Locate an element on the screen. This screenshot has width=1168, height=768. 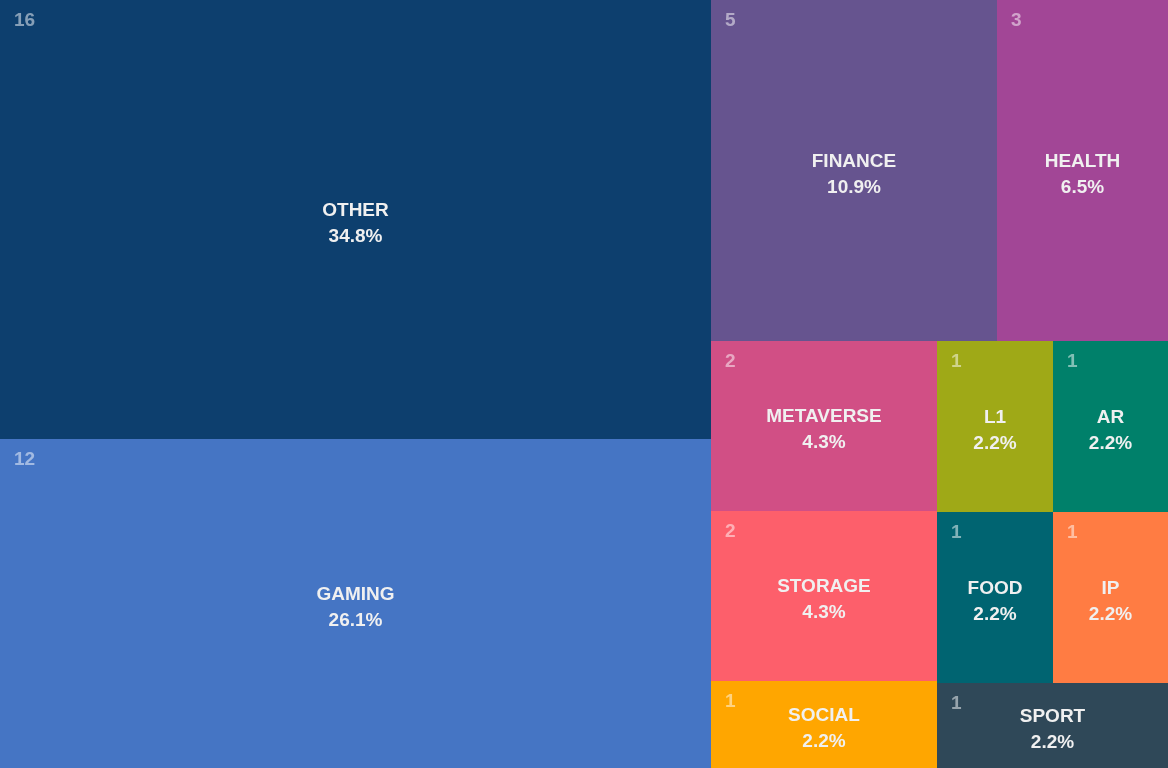
category-label: STORAGE is located at coordinates (824, 585).